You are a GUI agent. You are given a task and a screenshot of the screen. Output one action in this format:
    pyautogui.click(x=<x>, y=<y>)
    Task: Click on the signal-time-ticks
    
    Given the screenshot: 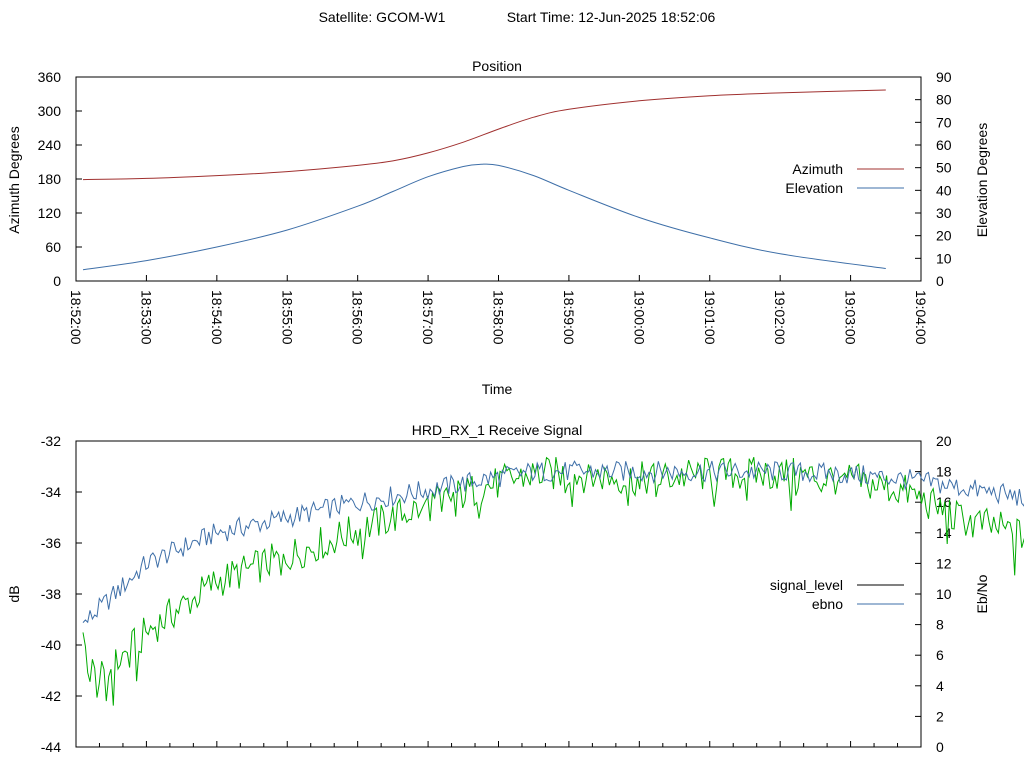 What is the action you would take?
    pyautogui.click(x=498, y=744)
    